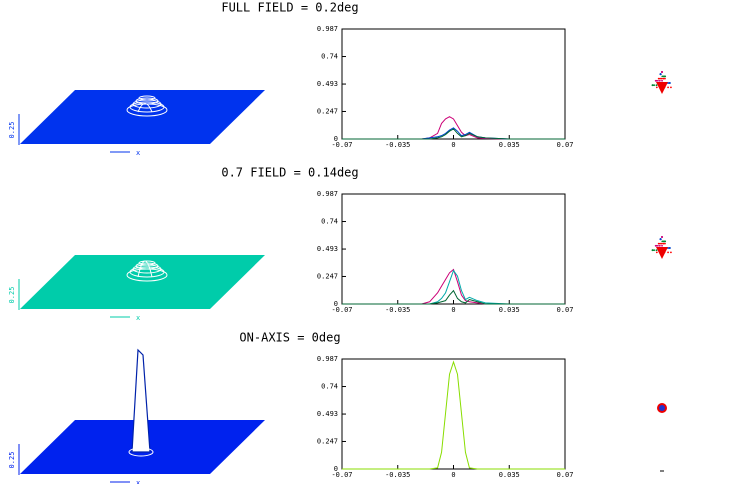 Image resolution: width=730 pixels, height=484 pixels. What do you see at coordinates (289, 8) in the screenshot?
I see `panel-title: FULL FIELD = 0.2deg` at bounding box center [289, 8].